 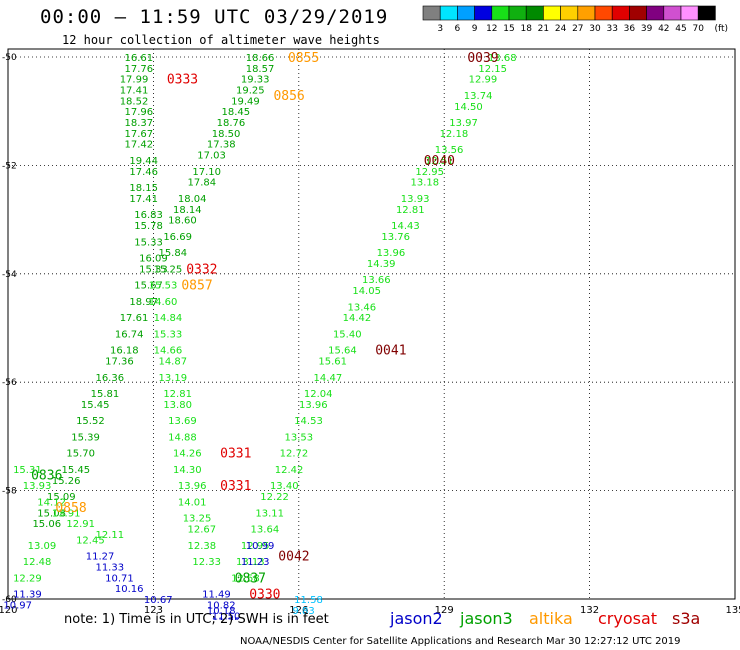 What do you see at coordinates (595, 29) in the screenshot?
I see `colorbar-tick: 30` at bounding box center [595, 29].